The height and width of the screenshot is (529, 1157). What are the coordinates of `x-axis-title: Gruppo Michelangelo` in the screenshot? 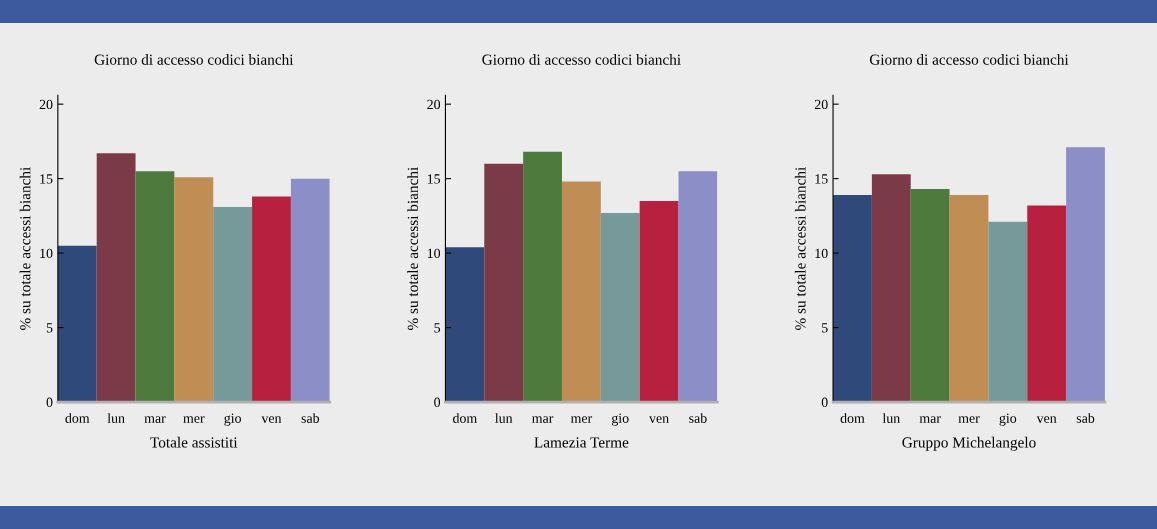 It's located at (969, 443).